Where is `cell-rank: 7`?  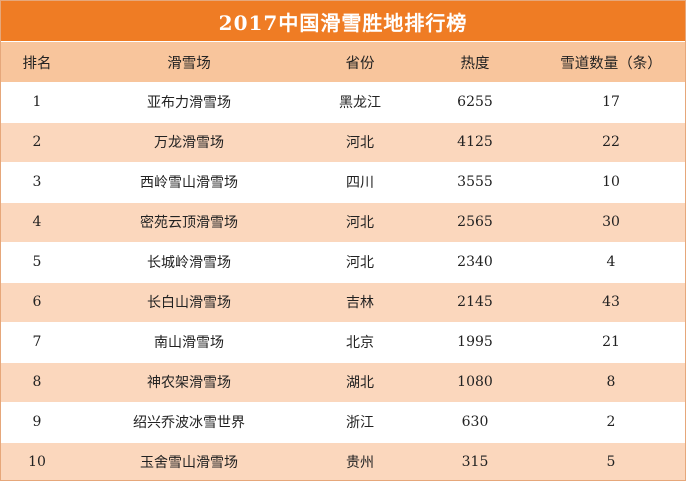 cell-rank: 7 is located at coordinates (37, 342).